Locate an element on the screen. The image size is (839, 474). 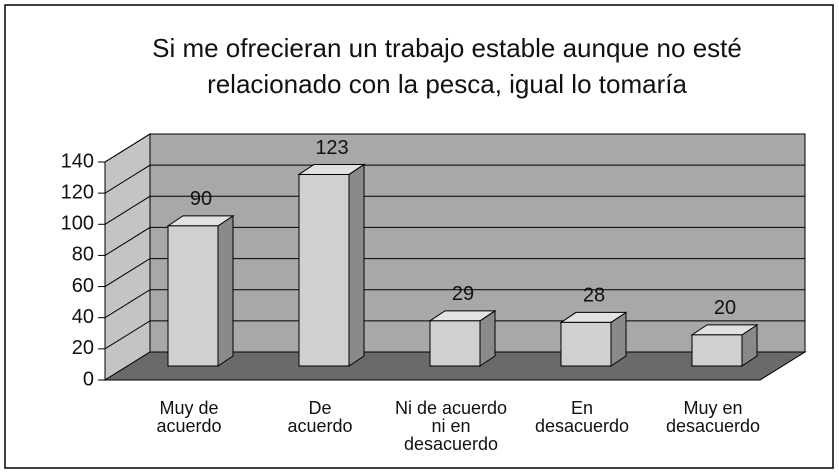
value-label: 123 is located at coordinates (331, 148).